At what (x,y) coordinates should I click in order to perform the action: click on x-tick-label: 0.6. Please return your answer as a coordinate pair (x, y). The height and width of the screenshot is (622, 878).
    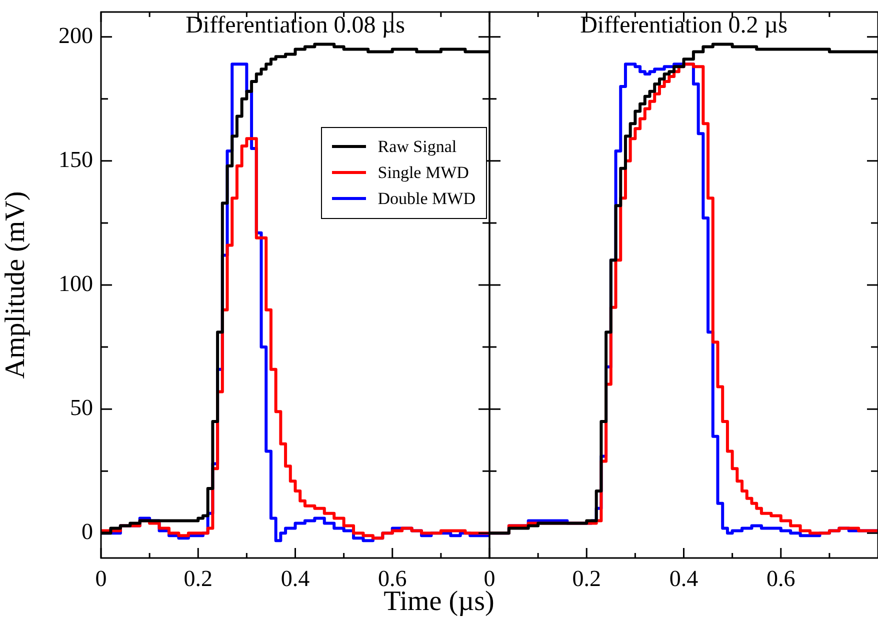
    Looking at the image, I should click on (781, 578).